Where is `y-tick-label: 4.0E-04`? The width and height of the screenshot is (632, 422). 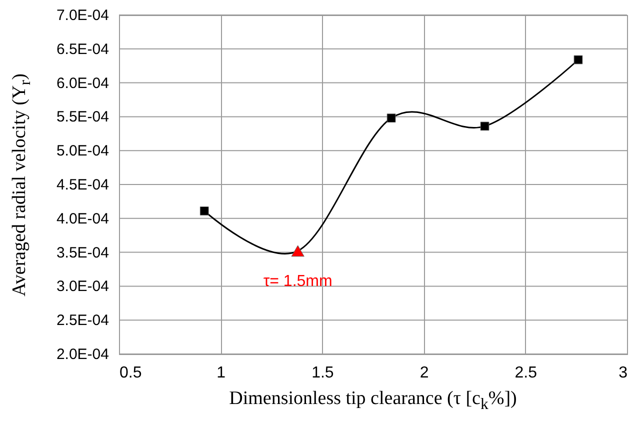 y-tick-label: 4.0E-04 is located at coordinates (82, 219).